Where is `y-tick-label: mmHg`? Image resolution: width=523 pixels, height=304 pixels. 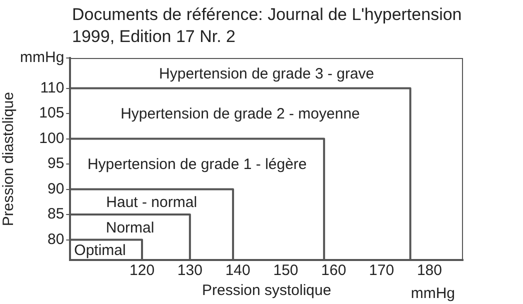 y-tick-label: mmHg is located at coordinates (42, 57).